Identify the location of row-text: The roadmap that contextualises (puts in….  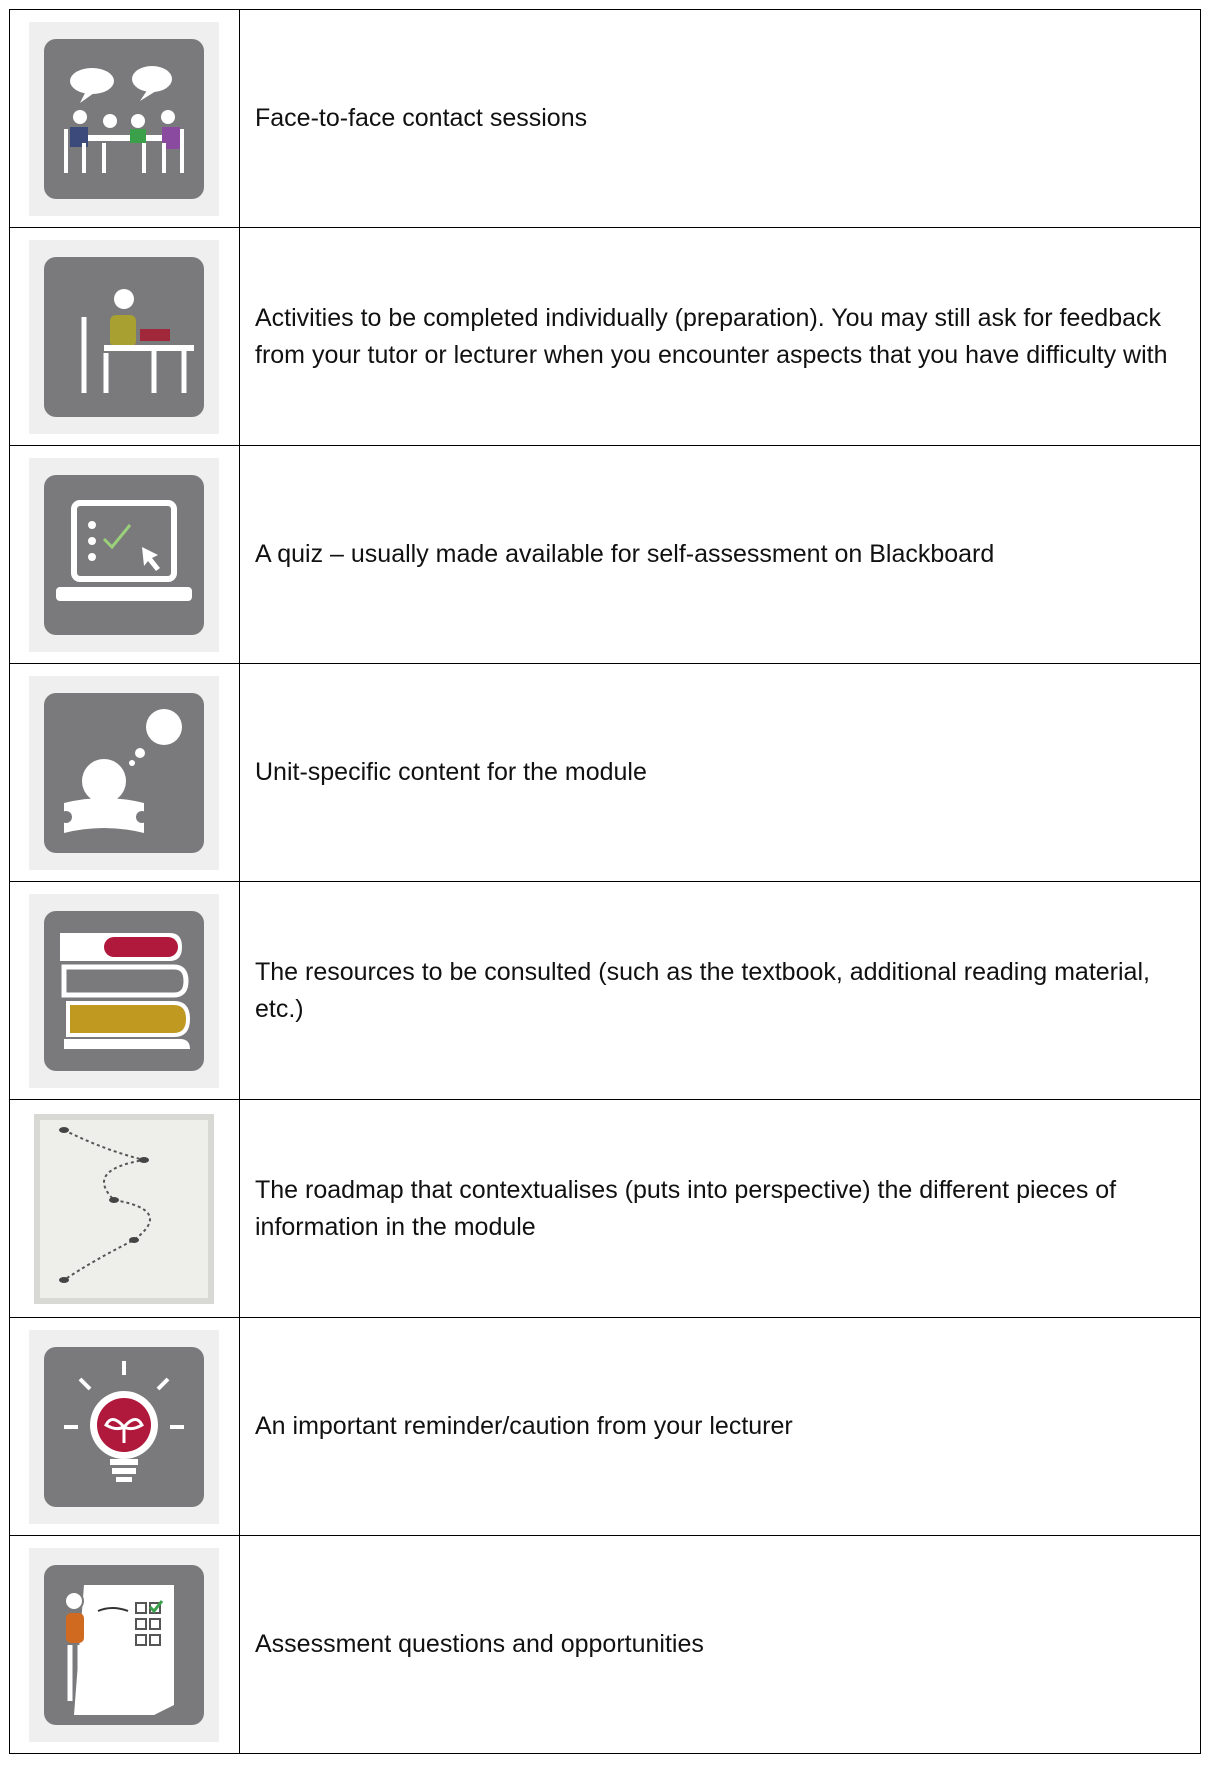
(720, 1208).